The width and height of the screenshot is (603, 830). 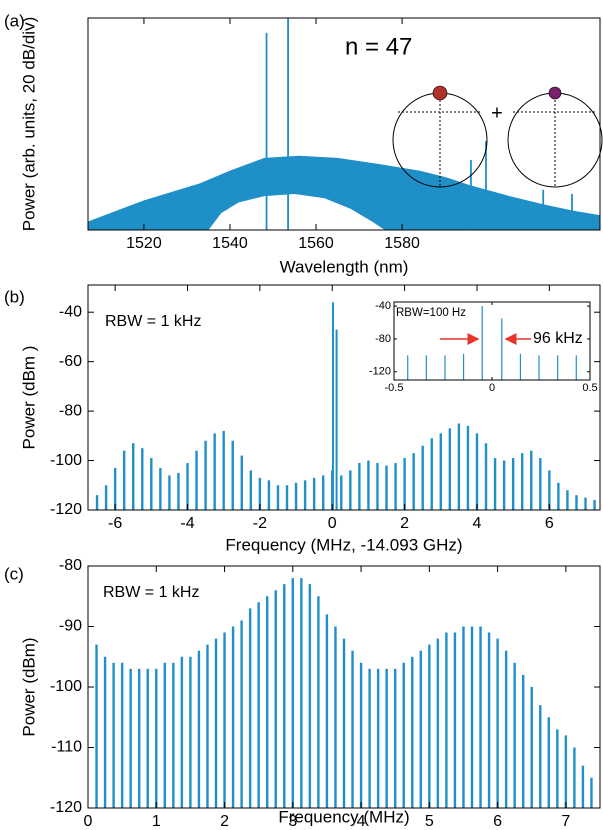 What do you see at coordinates (187, 523) in the screenshot?
I see `x-tick-label: -4` at bounding box center [187, 523].